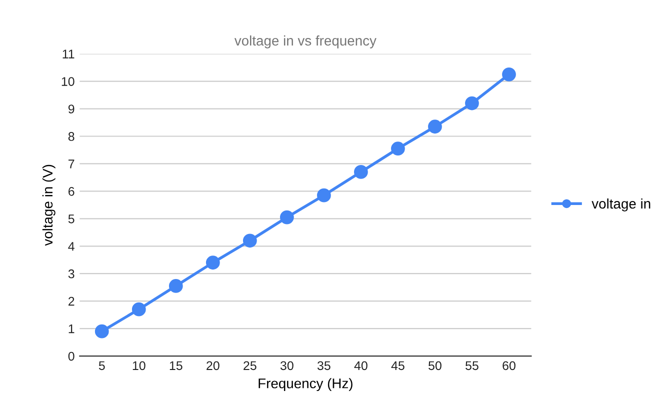 The image size is (664, 414). Describe the element at coordinates (68, 54) in the screenshot. I see `y-tick-label: 11` at that location.